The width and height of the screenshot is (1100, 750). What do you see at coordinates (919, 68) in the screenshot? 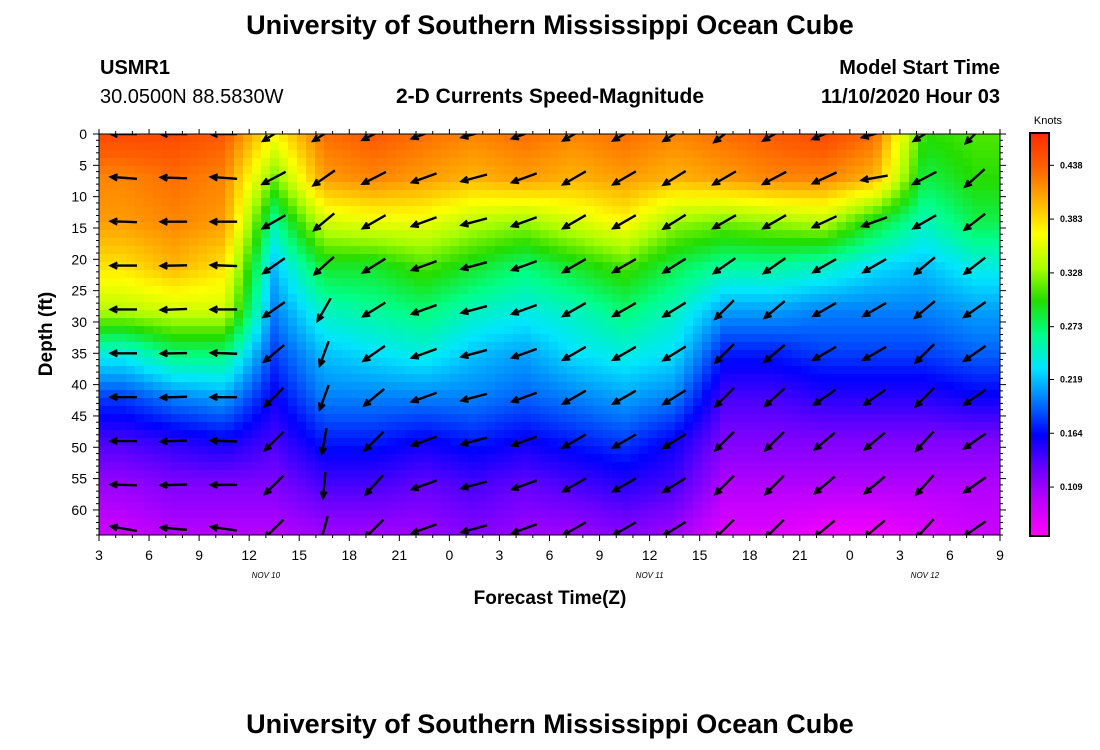
I see `model-start-label: Model Start Time` at bounding box center [919, 68].